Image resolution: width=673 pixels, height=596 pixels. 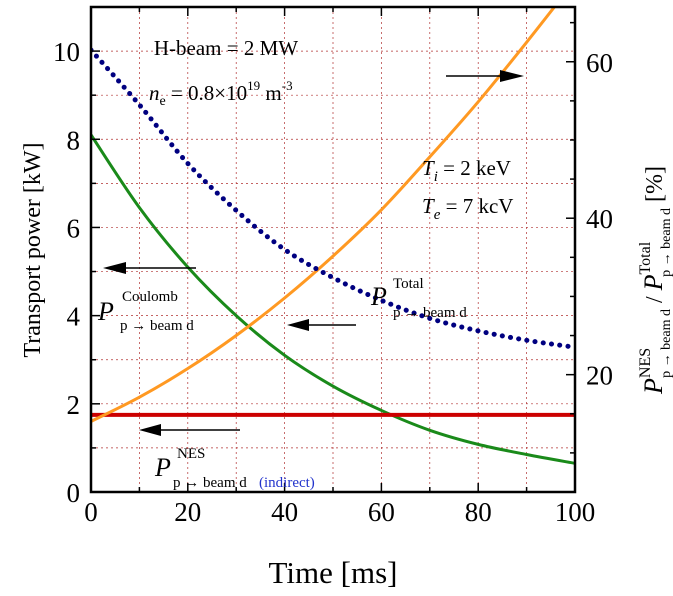 What do you see at coordinates (162, 467) in the screenshot?
I see `label-nes-main: P` at bounding box center [162, 467].